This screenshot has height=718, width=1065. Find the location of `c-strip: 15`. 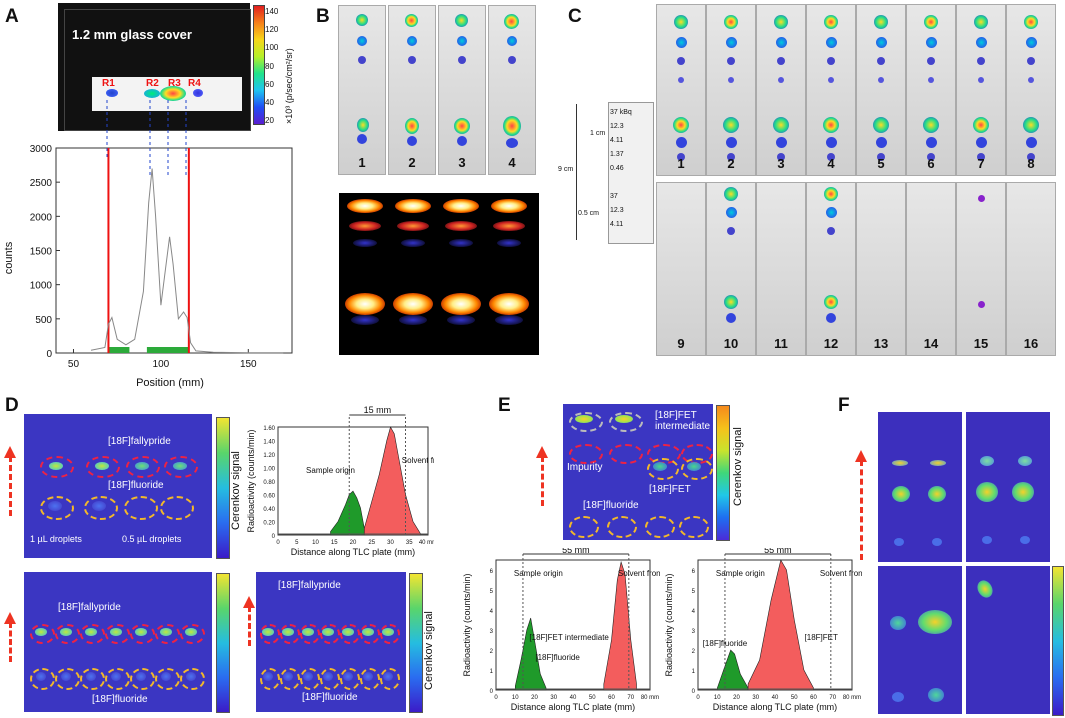

c-strip: 15 is located at coordinates (981, 269).